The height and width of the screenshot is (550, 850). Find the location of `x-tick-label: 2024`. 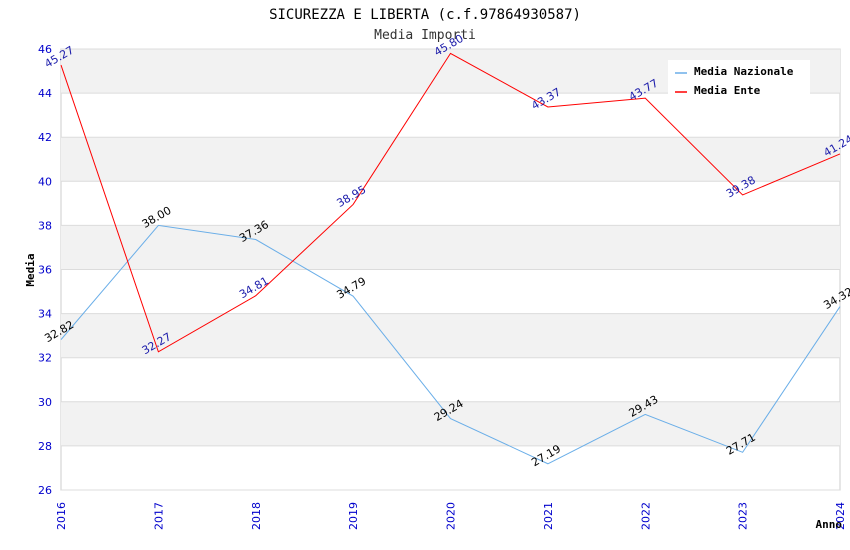

x-tick-label: 2024 is located at coordinates (840, 516).